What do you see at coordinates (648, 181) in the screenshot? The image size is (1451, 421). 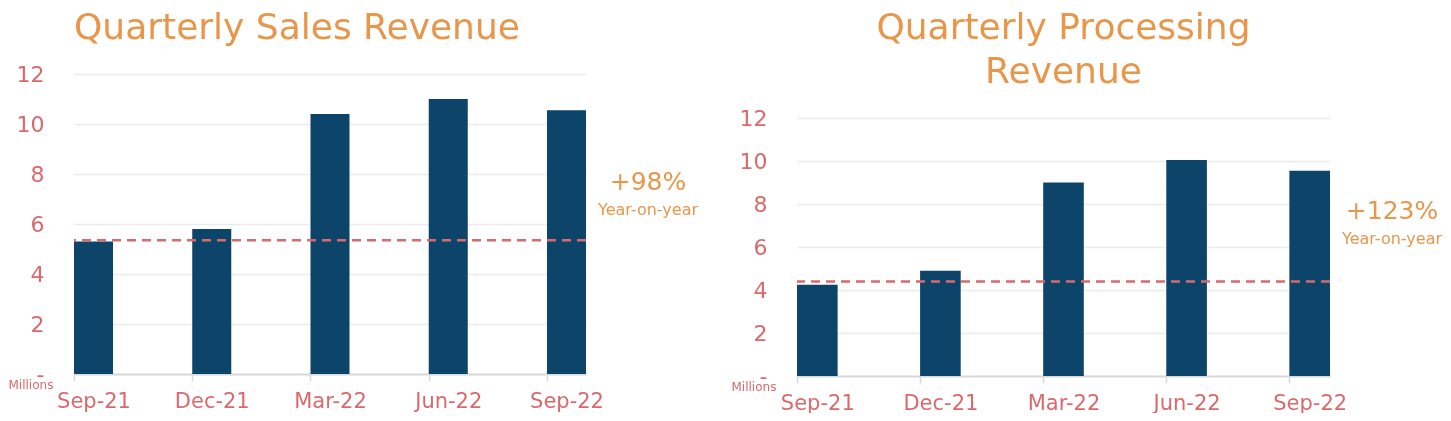 I see `text: +98%` at bounding box center [648, 181].